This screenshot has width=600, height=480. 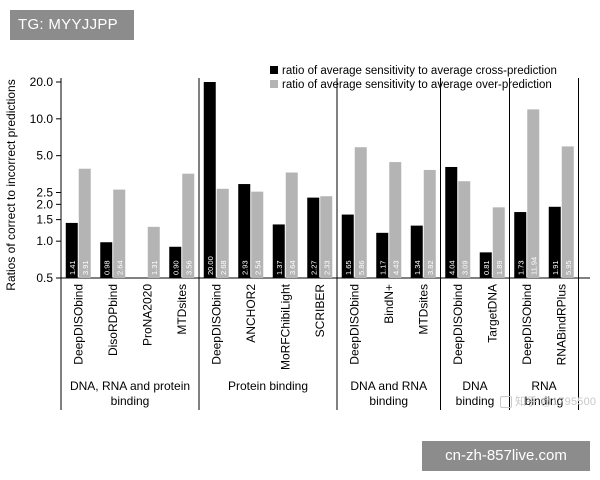 What do you see at coordinates (388, 386) in the screenshot?
I see `group-label: DNA and RNA` at bounding box center [388, 386].